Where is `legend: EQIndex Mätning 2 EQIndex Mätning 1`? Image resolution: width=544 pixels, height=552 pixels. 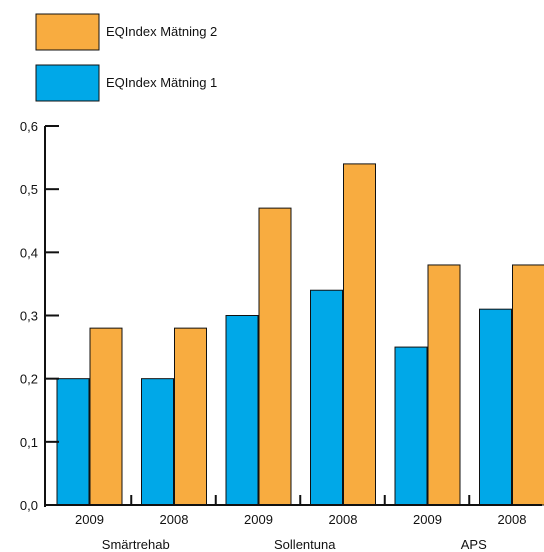 legend: EQIndex Mätning 2 EQIndex Mätning 1 is located at coordinates (126, 57).